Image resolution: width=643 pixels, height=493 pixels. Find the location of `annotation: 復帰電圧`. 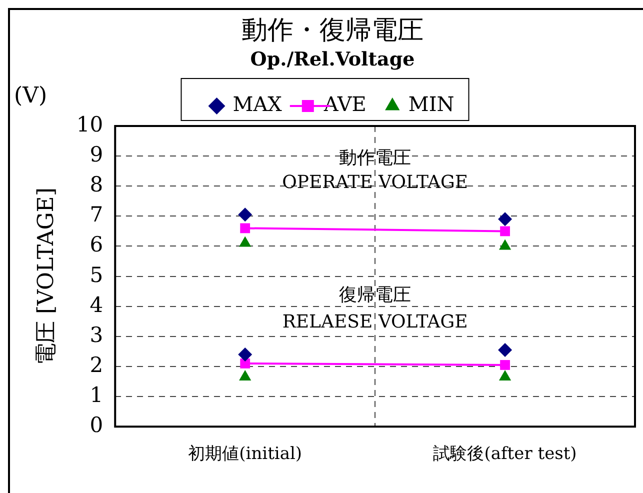

annotation: 復帰電圧 is located at coordinates (375, 295).